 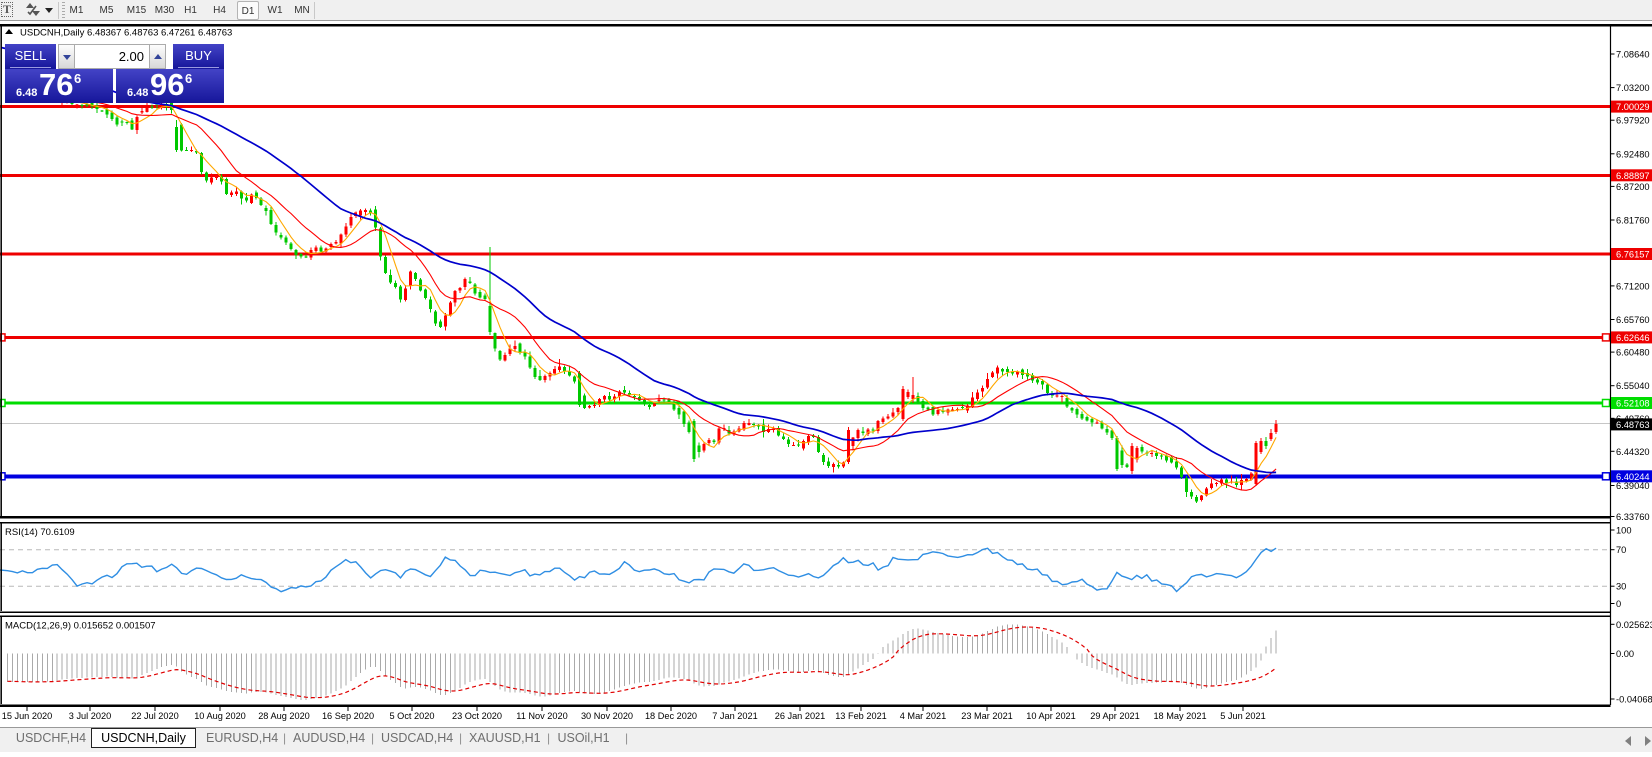 I want to click on svg-text: 6.87200, so click(x=1633, y=187).